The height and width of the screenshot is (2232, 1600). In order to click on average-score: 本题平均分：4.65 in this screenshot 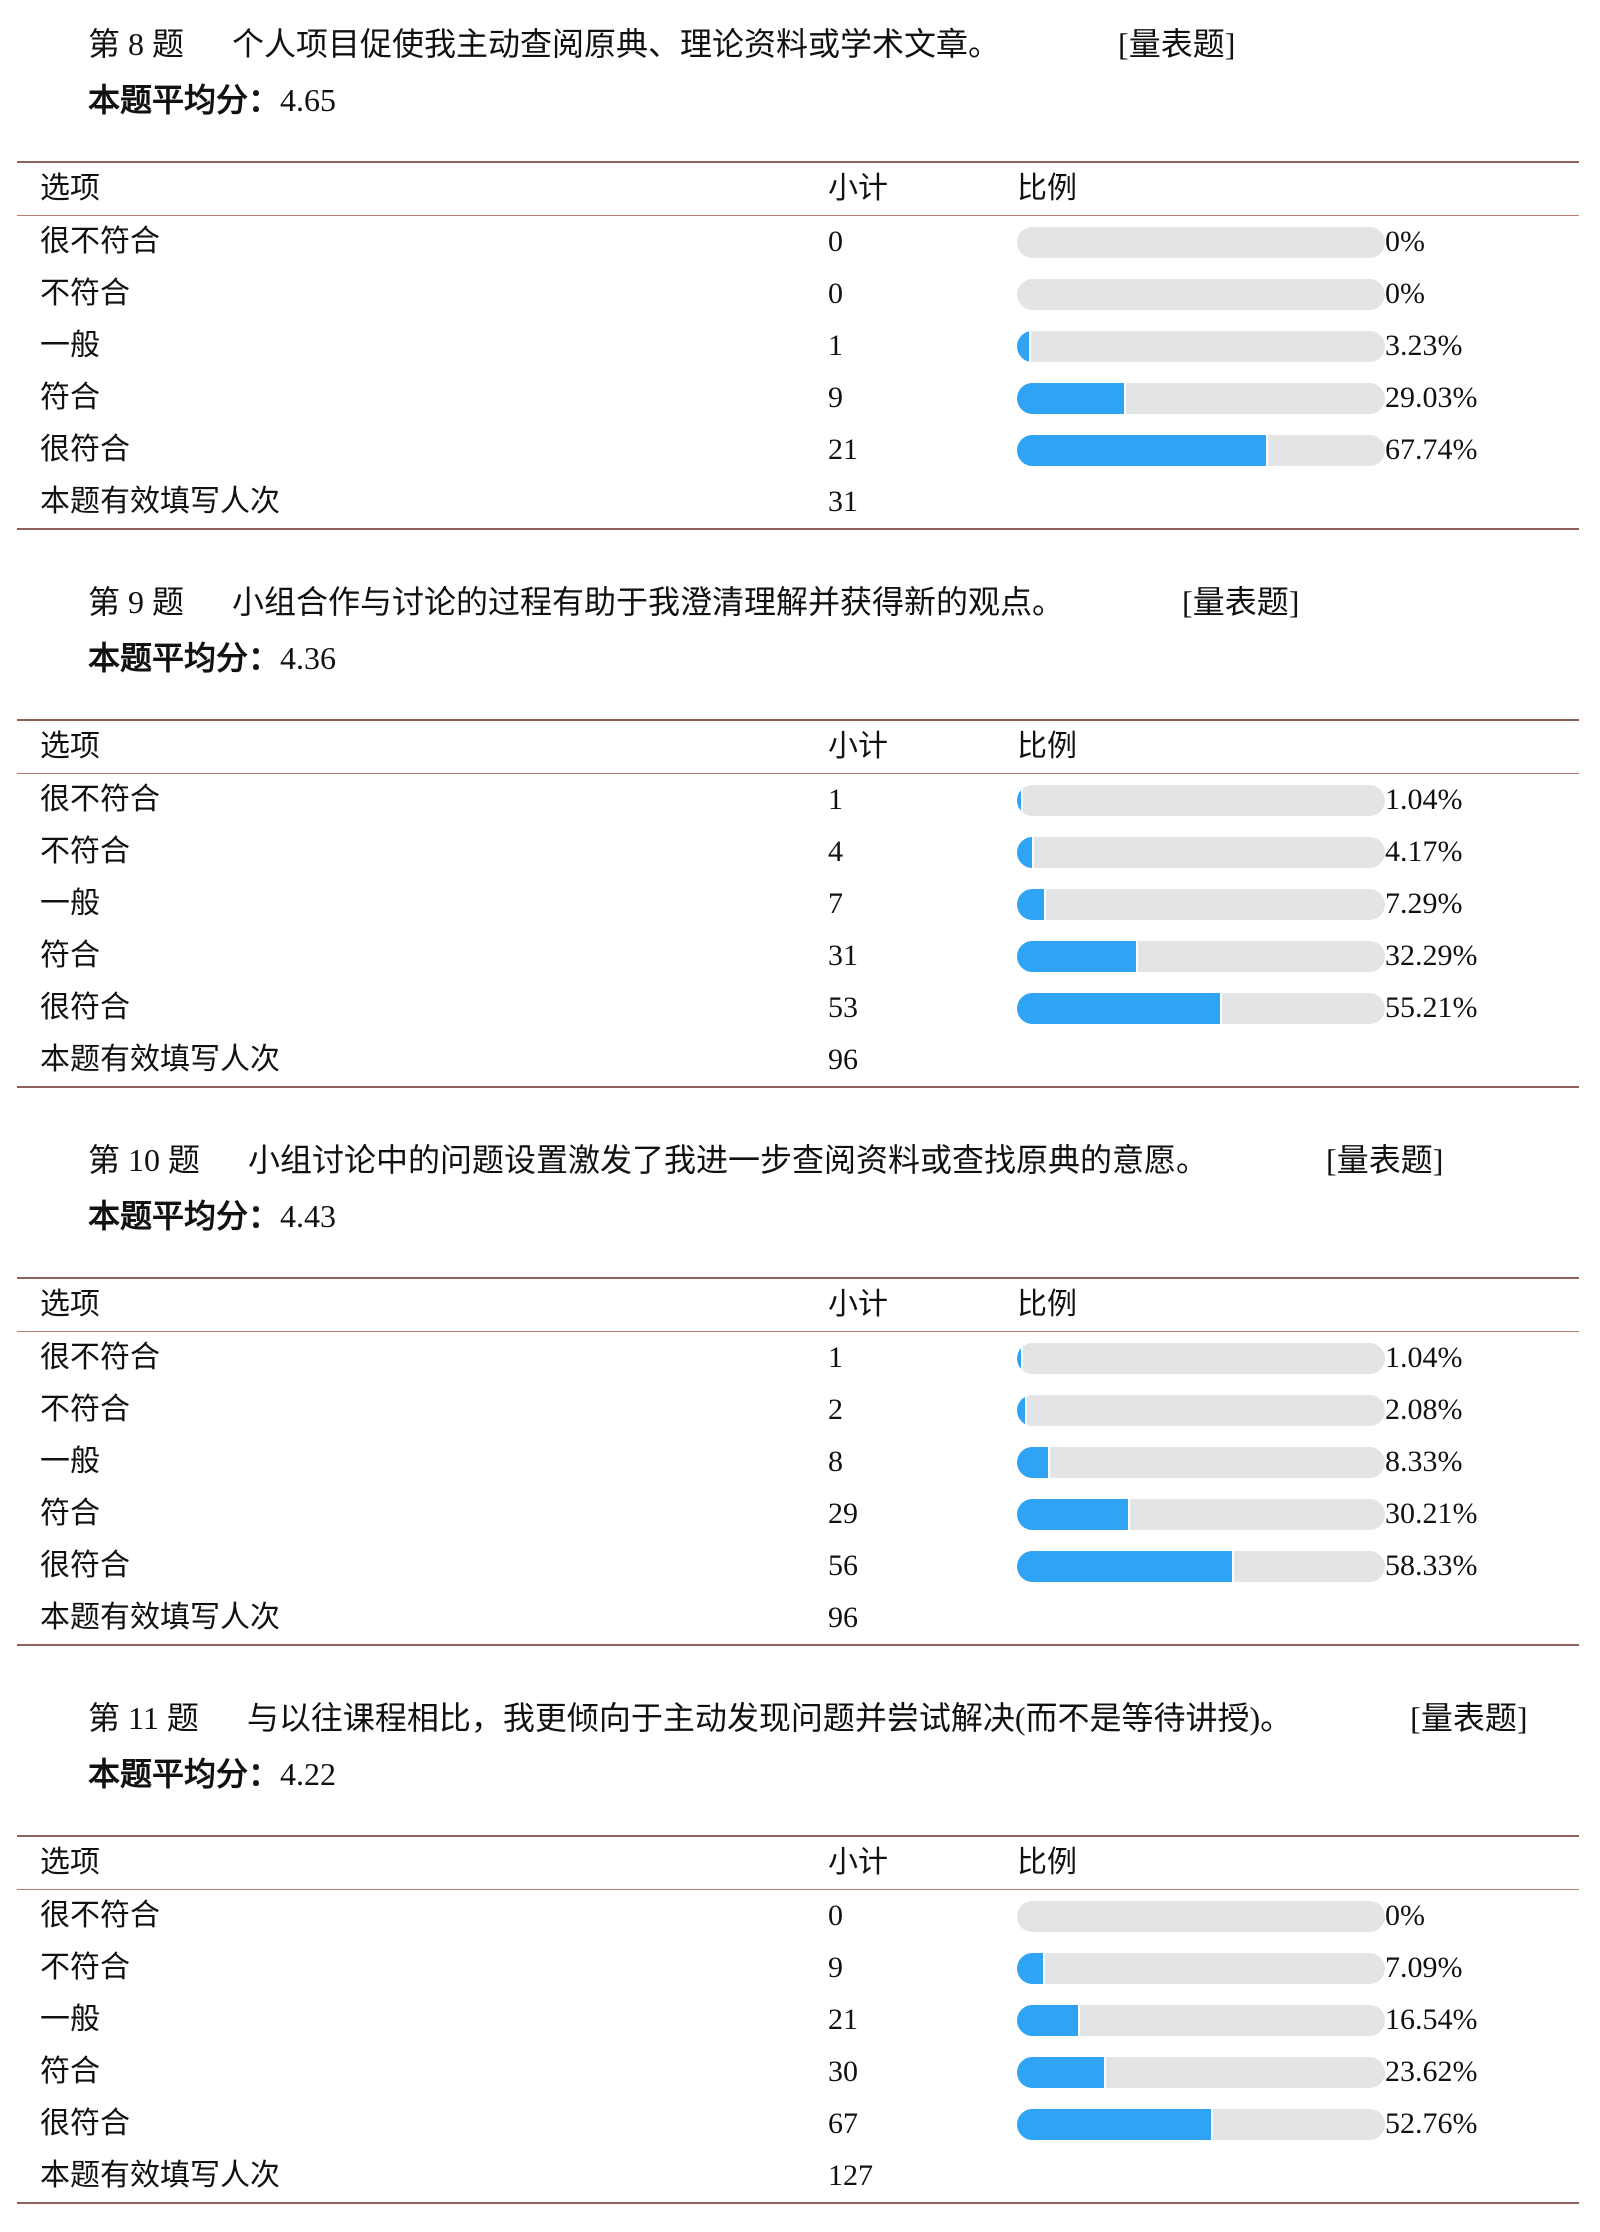, I will do `click(212, 100)`.